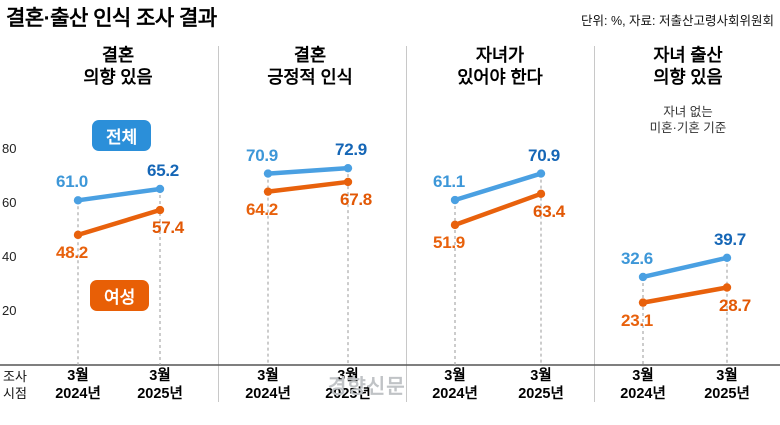 This screenshot has height=425, width=780. What do you see at coordinates (449, 242) in the screenshot?
I see `women-value-label: 51.9` at bounding box center [449, 242].